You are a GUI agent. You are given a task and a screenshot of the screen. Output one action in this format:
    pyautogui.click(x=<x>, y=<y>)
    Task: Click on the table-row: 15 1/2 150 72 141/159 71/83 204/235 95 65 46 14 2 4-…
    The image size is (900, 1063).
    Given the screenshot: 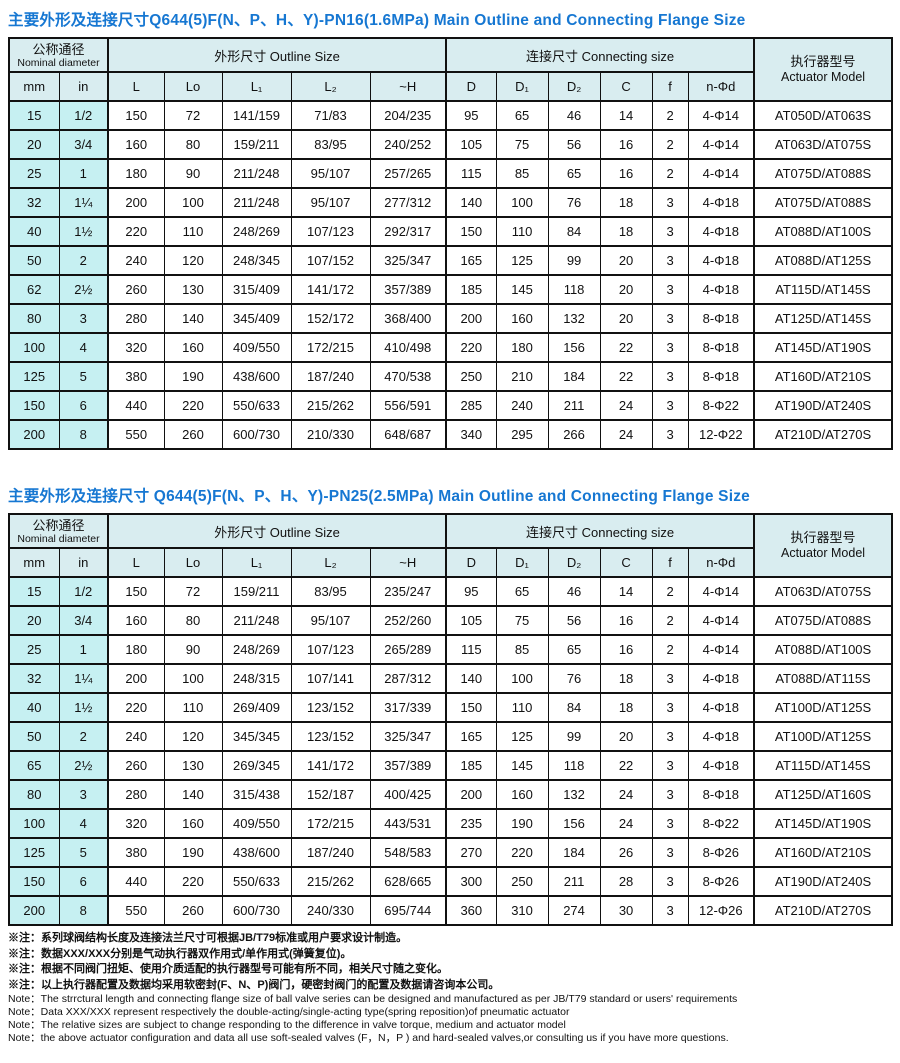 What is the action you would take?
    pyautogui.click(x=450, y=115)
    